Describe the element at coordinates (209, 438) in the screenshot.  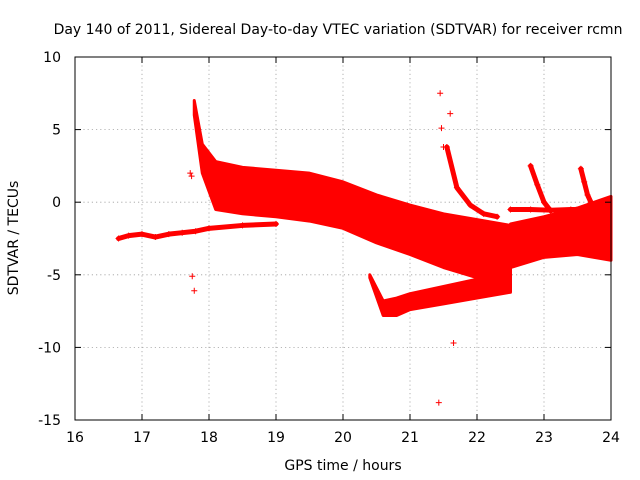
I see `x-tick-label: 18` at that location.